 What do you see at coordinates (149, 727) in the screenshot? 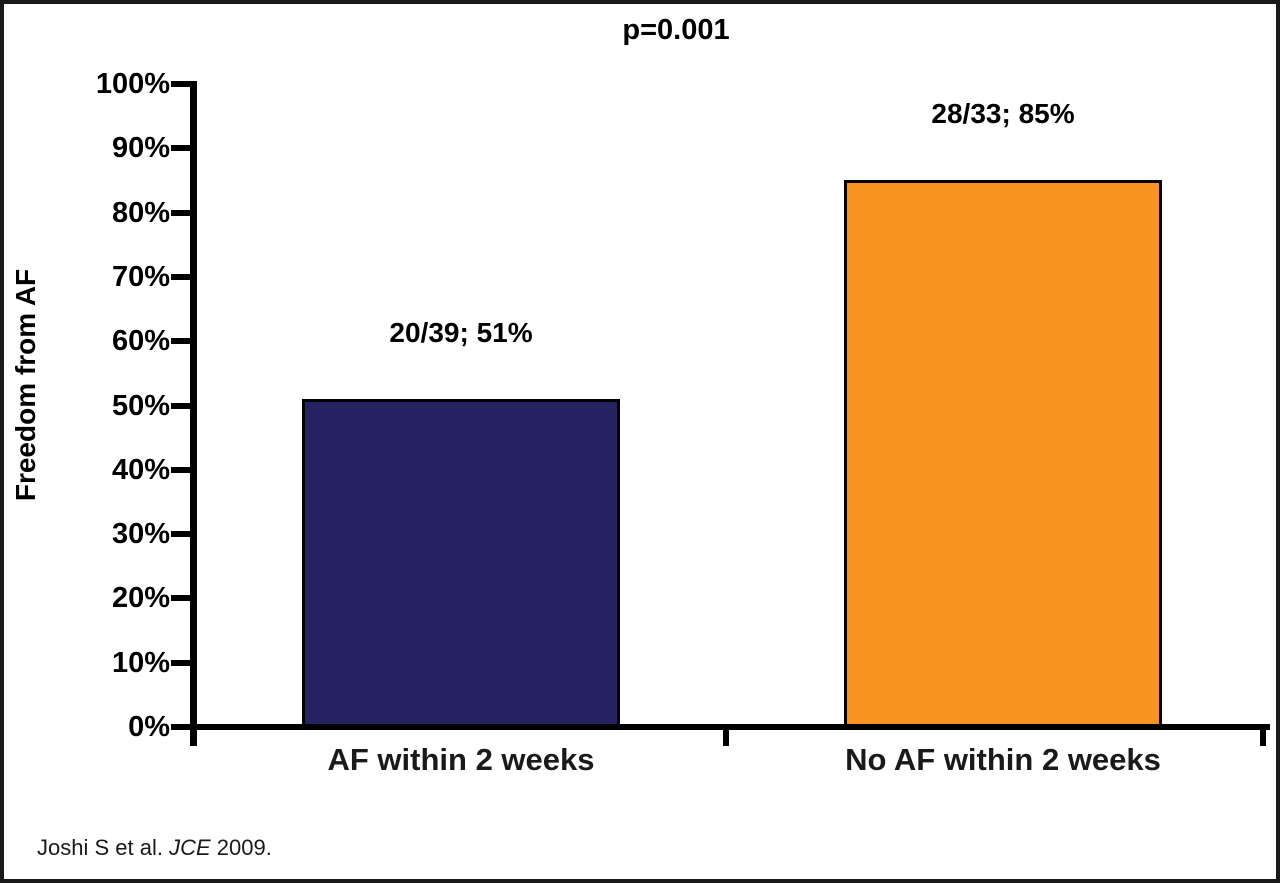
I see `y-tick-label: 0%` at bounding box center [149, 727].